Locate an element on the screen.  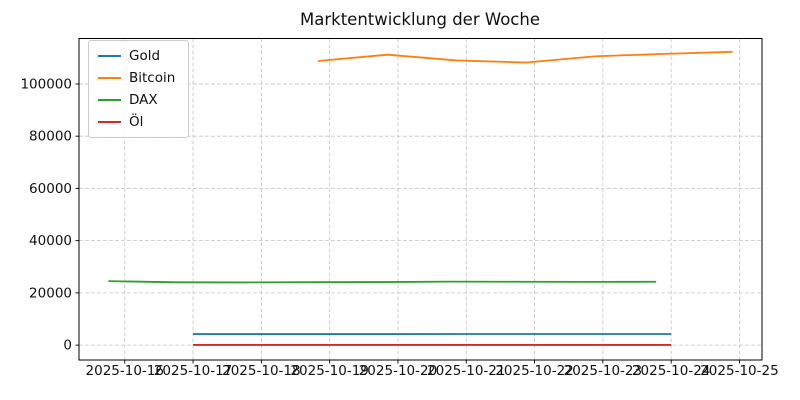
x-tick-label: 2025-10-22 is located at coordinates (534, 371).